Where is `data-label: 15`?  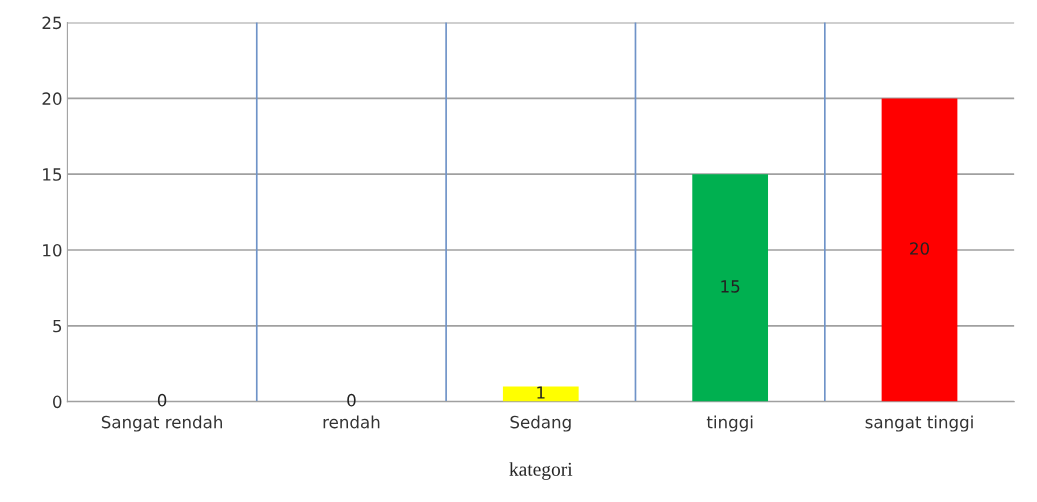 data-label: 15 is located at coordinates (730, 286).